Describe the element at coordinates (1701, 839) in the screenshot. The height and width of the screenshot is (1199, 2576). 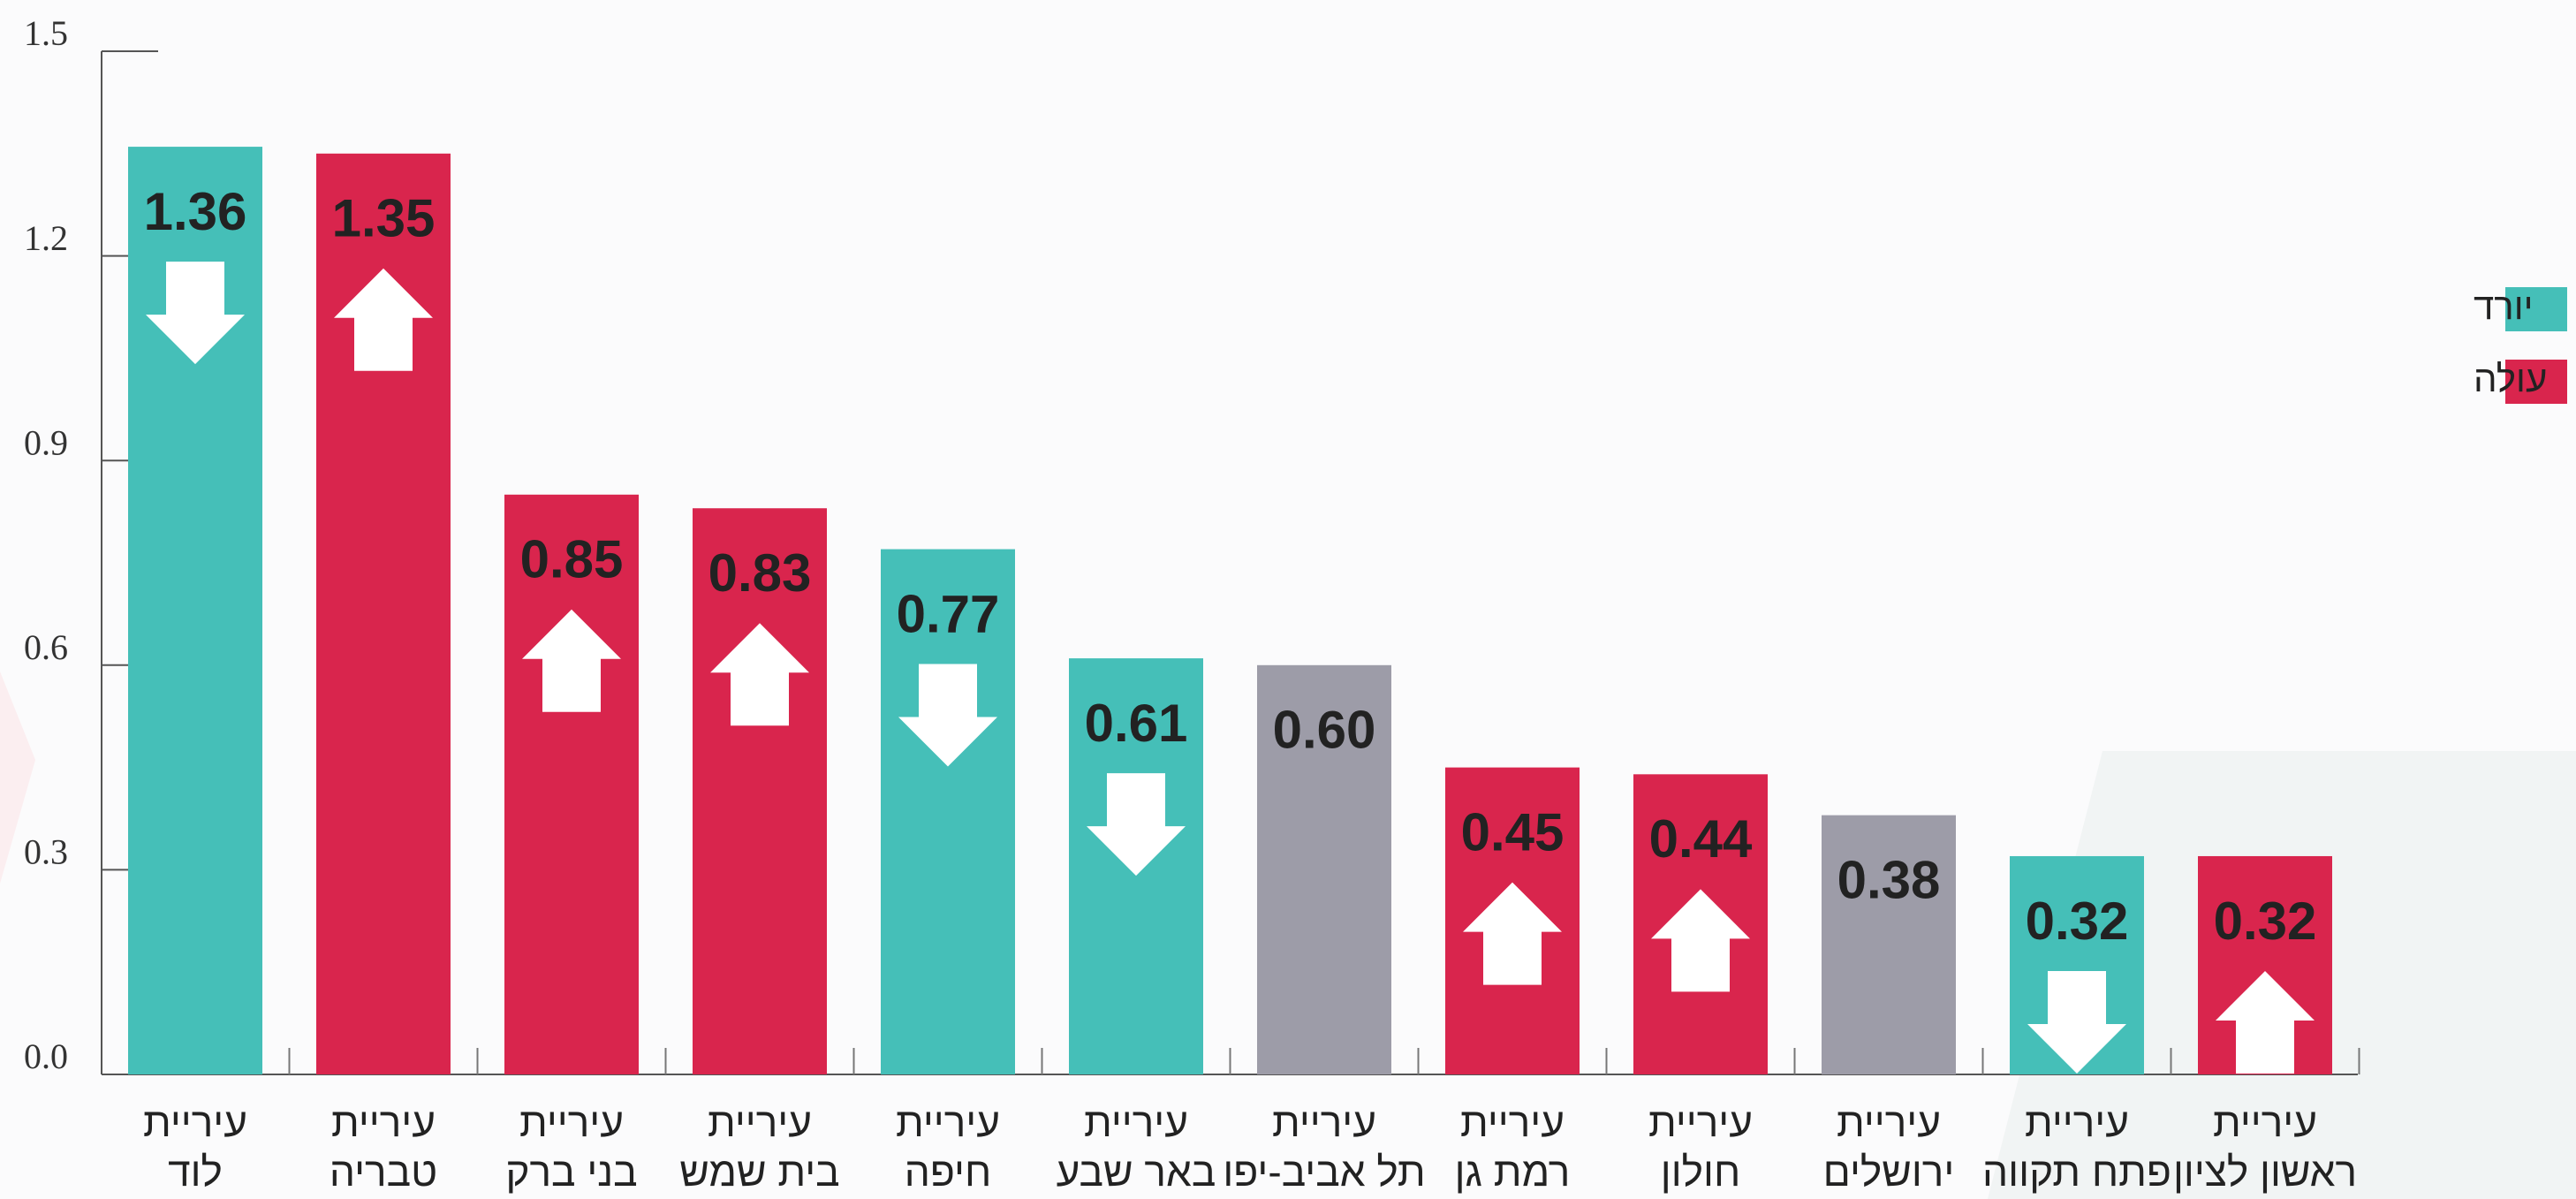
I see `value-label: 0.44` at that location.